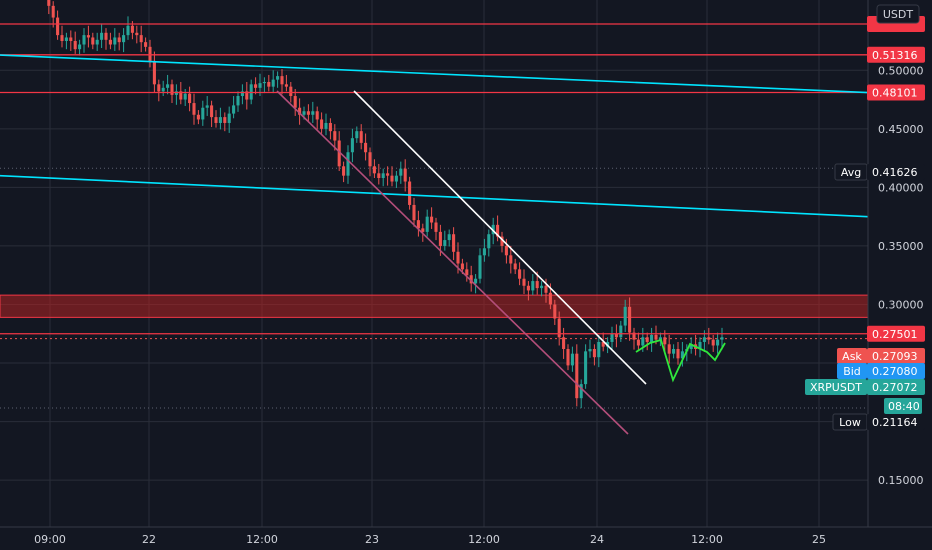  What do you see at coordinates (434, 74) in the screenshot?
I see `trendline` at bounding box center [434, 74].